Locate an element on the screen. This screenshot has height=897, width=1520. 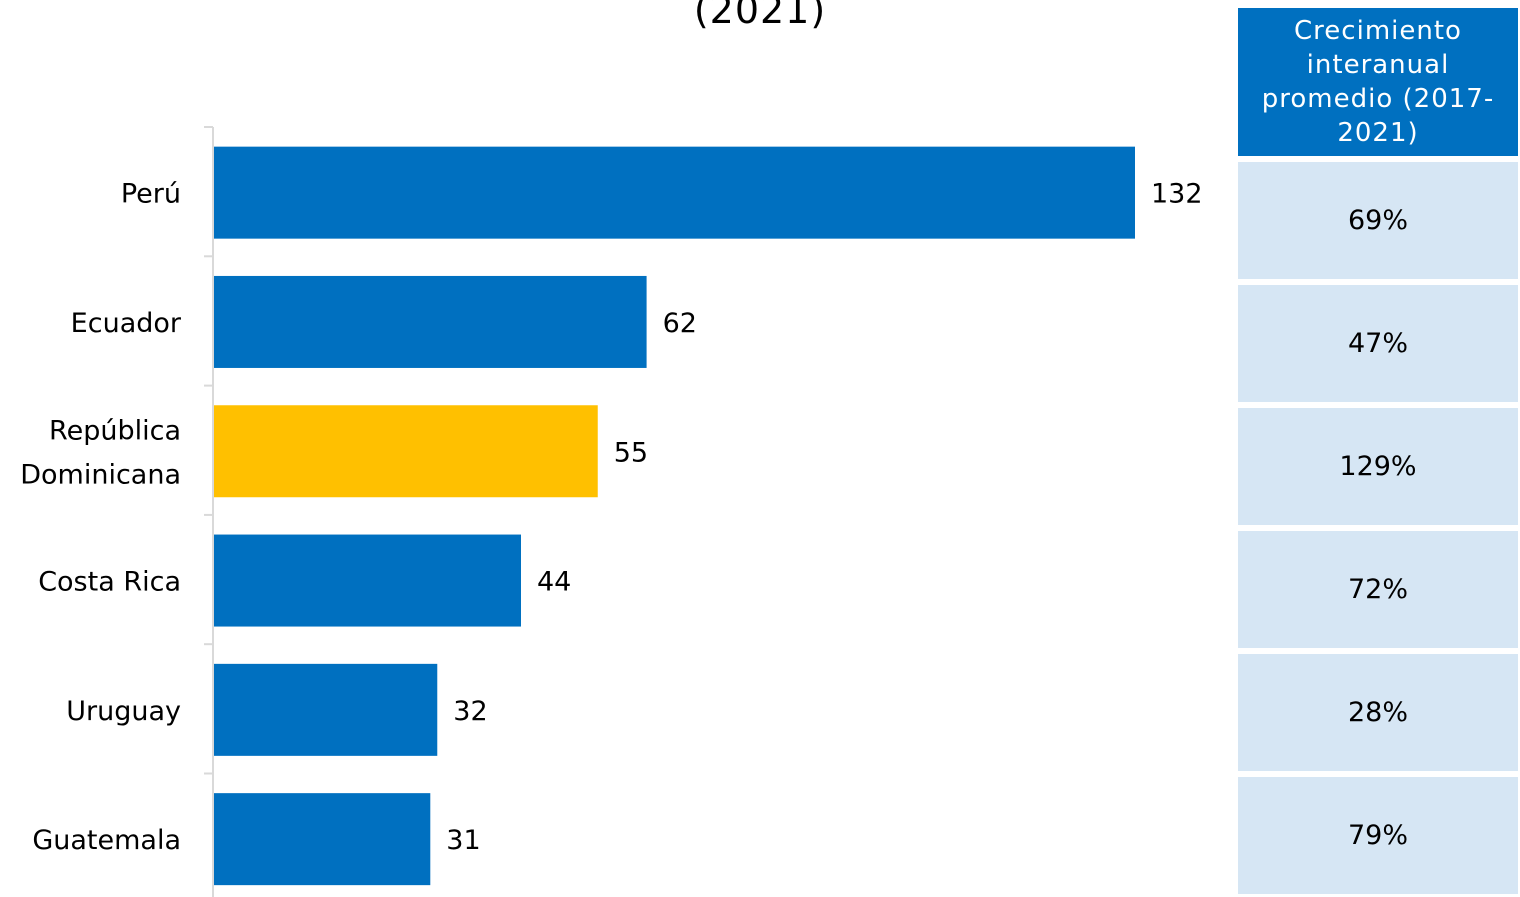
growth-table-cell: 129% is located at coordinates (1378, 466).